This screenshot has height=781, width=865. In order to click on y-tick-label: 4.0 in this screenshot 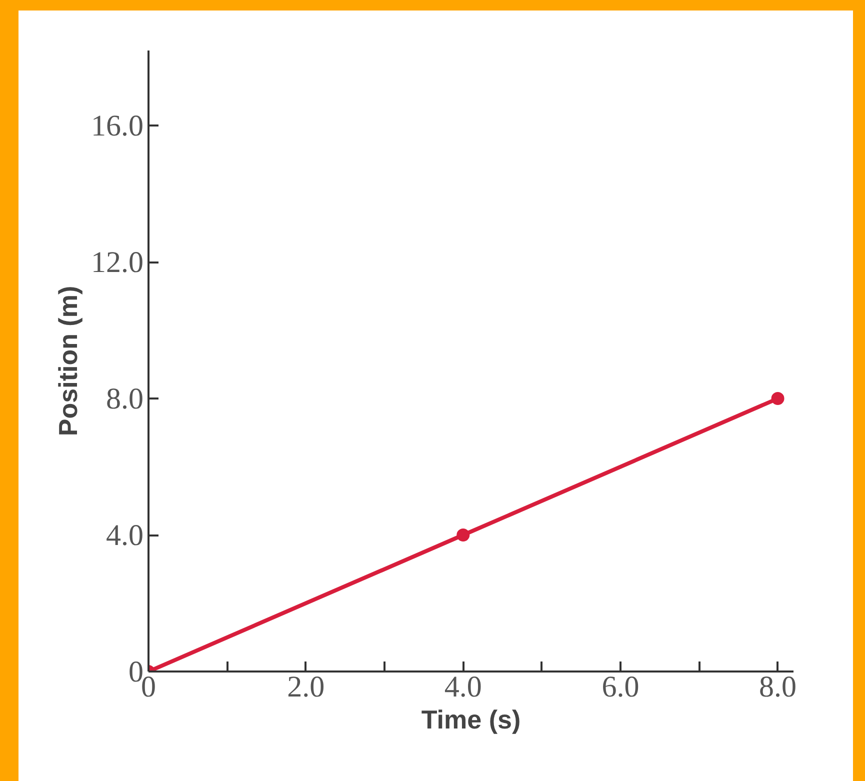, I will do `click(125, 535)`.